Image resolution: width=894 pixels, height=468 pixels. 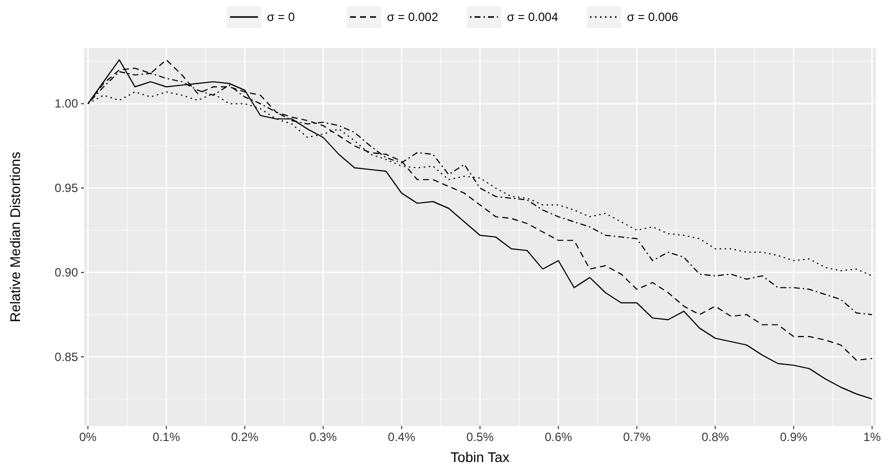 I want to click on x-tick-label: 0.9%, so click(x=794, y=437).